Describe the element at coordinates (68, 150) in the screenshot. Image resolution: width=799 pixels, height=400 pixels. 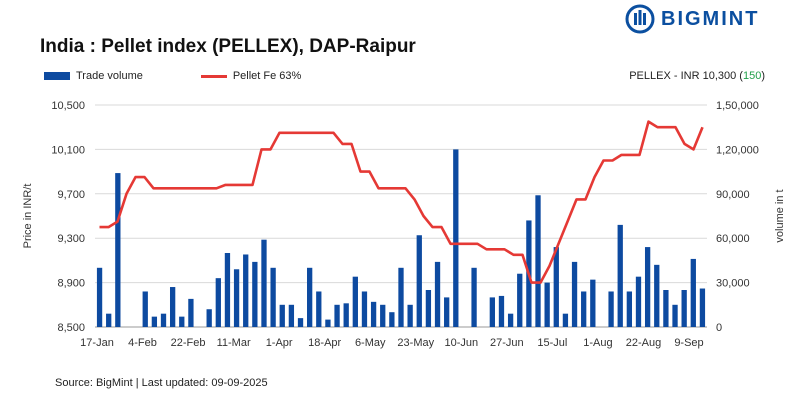
I see `y-left-tick-label: 10,100` at that location.